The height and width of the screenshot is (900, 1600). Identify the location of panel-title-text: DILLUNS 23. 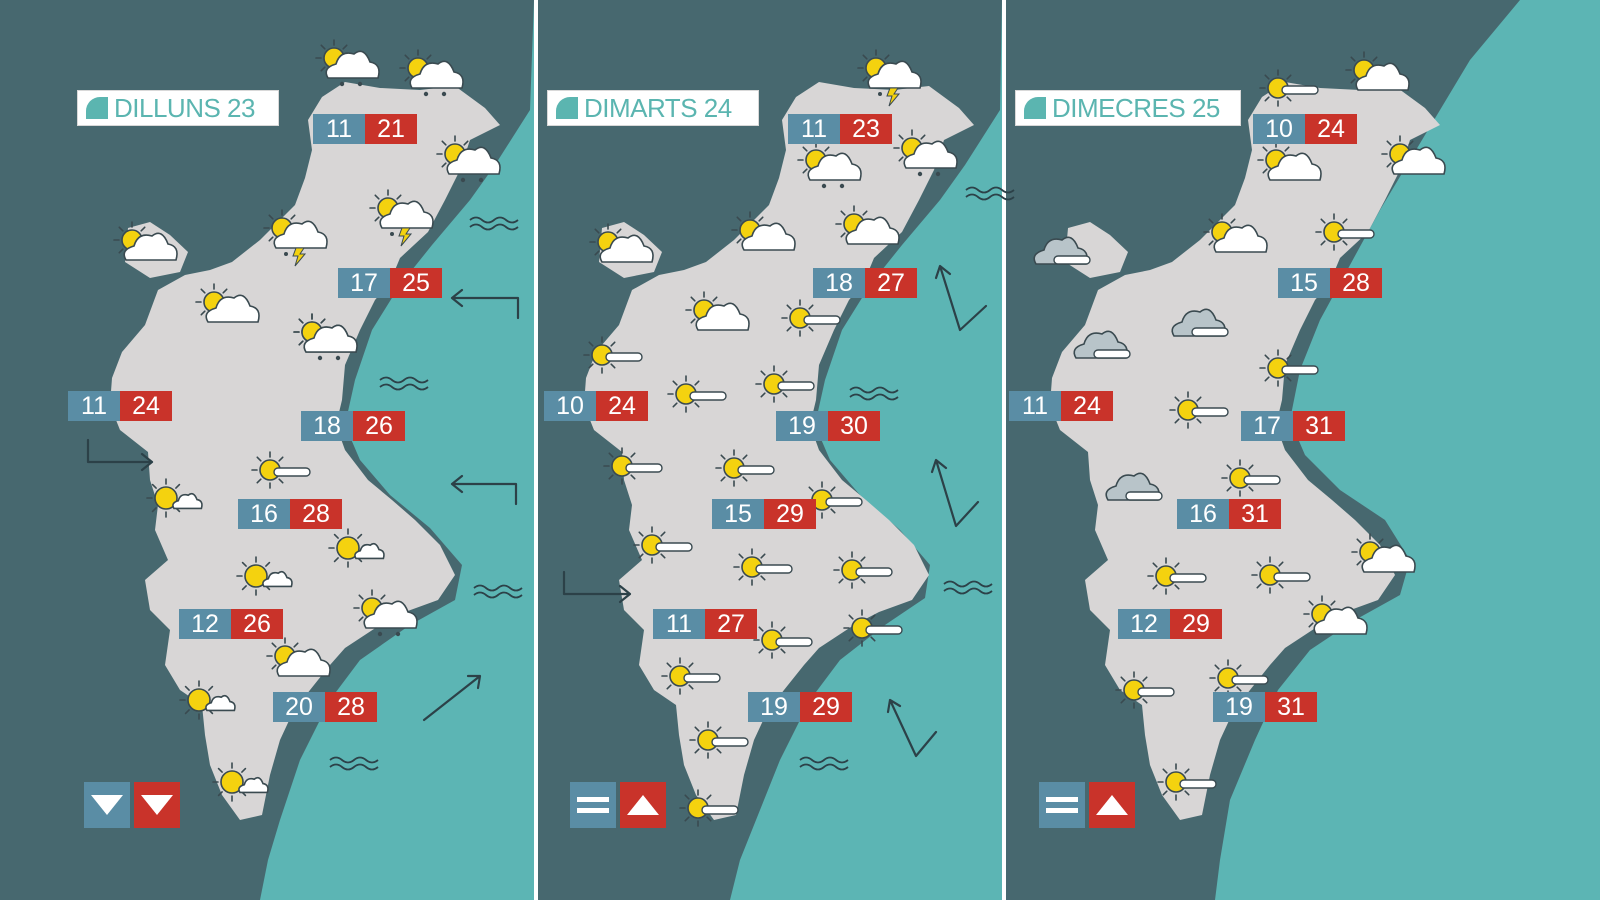
(184, 107).